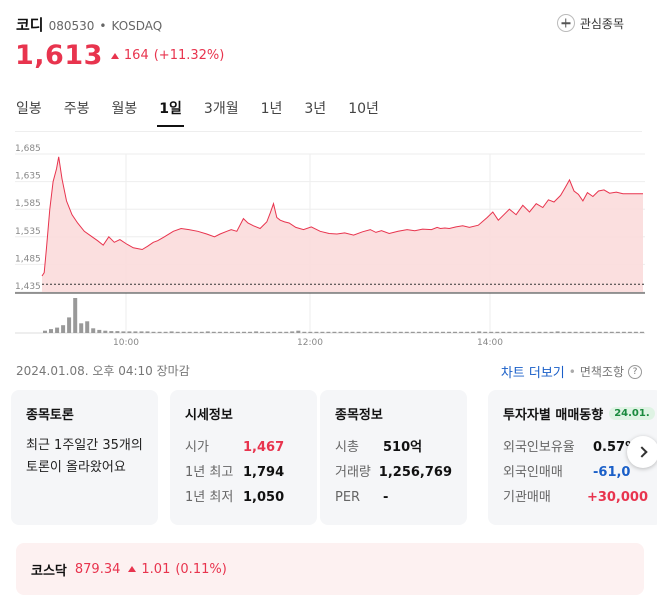  What do you see at coordinates (532, 373) in the screenshot?
I see `chart-more-link: 차트 더보기` at bounding box center [532, 373].